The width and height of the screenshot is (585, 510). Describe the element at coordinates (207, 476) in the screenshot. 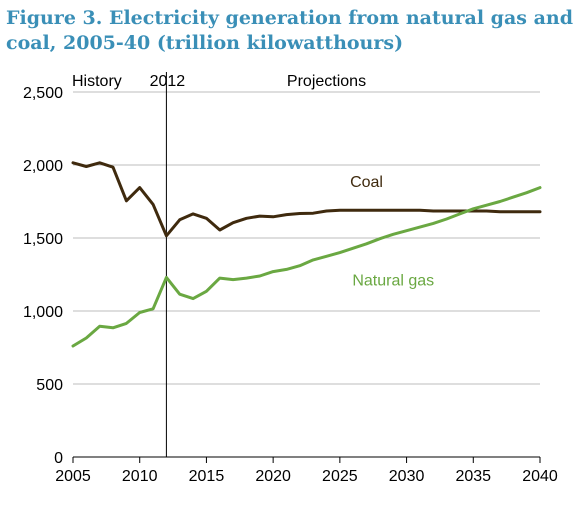

I see `x-tick-label: 2015` at that location.